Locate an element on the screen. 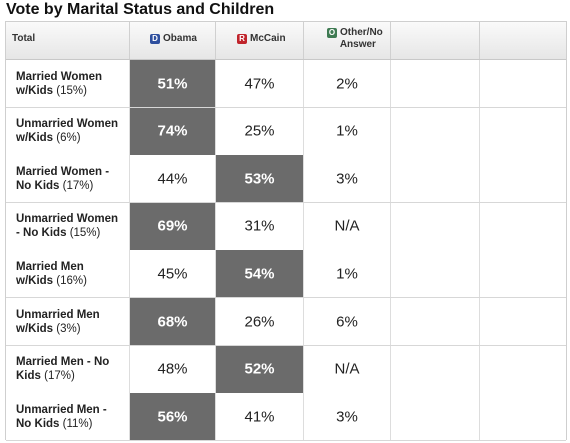 This screenshot has width=570, height=443. obama-value: 74% is located at coordinates (172, 131).